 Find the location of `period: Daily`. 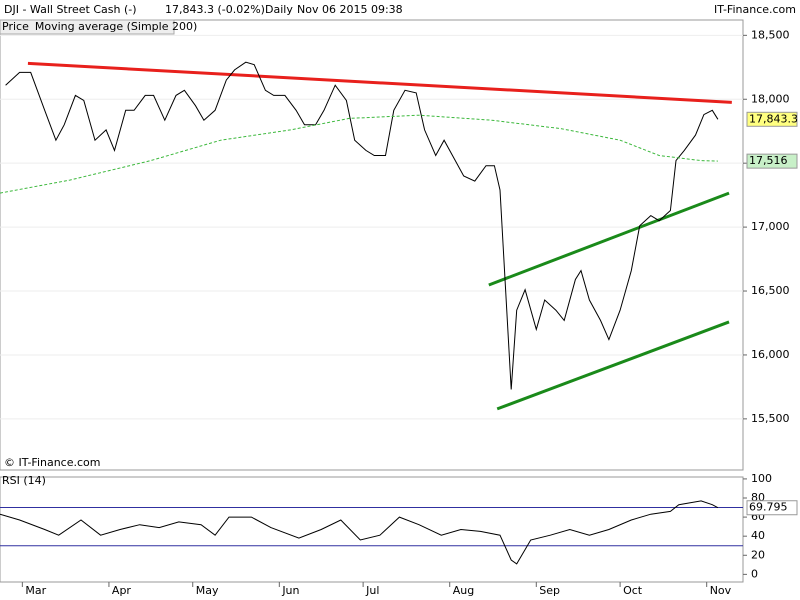

period: Daily is located at coordinates (279, 9).